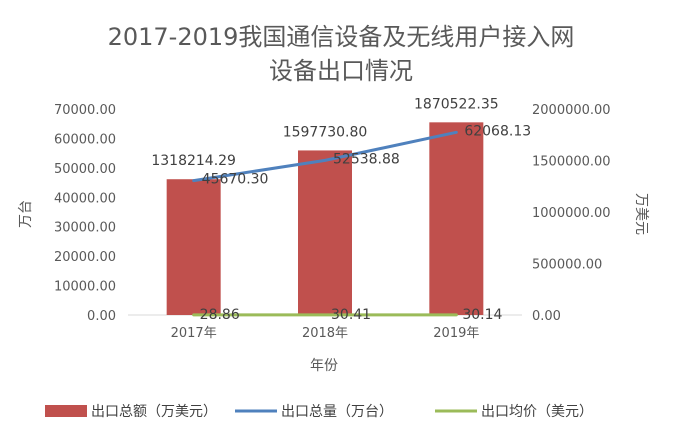  What do you see at coordinates (571, 110) in the screenshot?
I see `y-right-tick-label: 2000000.00` at bounding box center [571, 110].